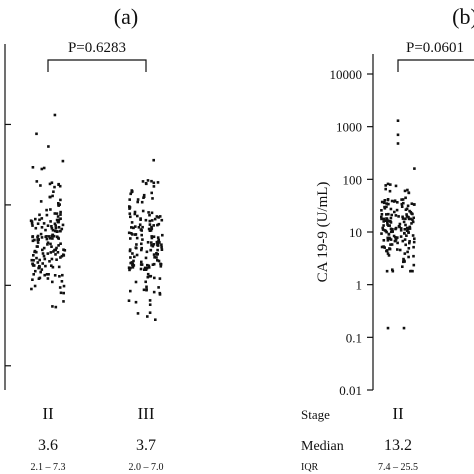 This screenshot has height=474, width=474. I want to click on panel-b-stage-label: Stage, so click(315, 414).